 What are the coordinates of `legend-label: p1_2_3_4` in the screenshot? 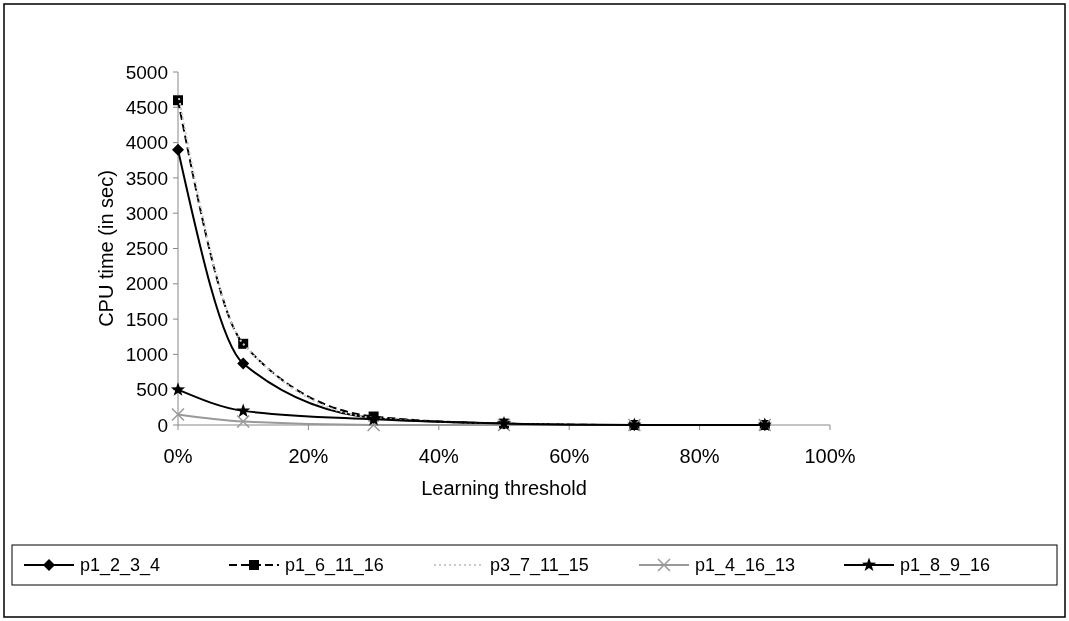 It's located at (120, 566).